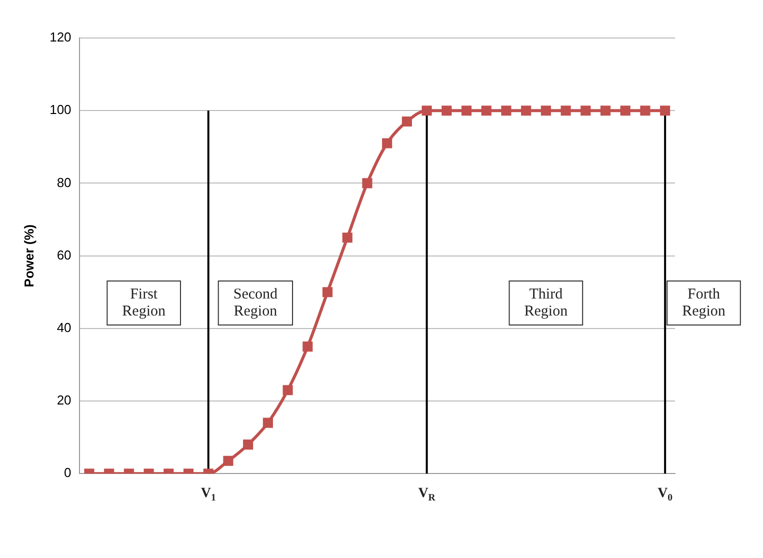 This screenshot has height=558, width=763. What do you see at coordinates (255, 303) in the screenshot?
I see `annotation: Second Region` at bounding box center [255, 303].